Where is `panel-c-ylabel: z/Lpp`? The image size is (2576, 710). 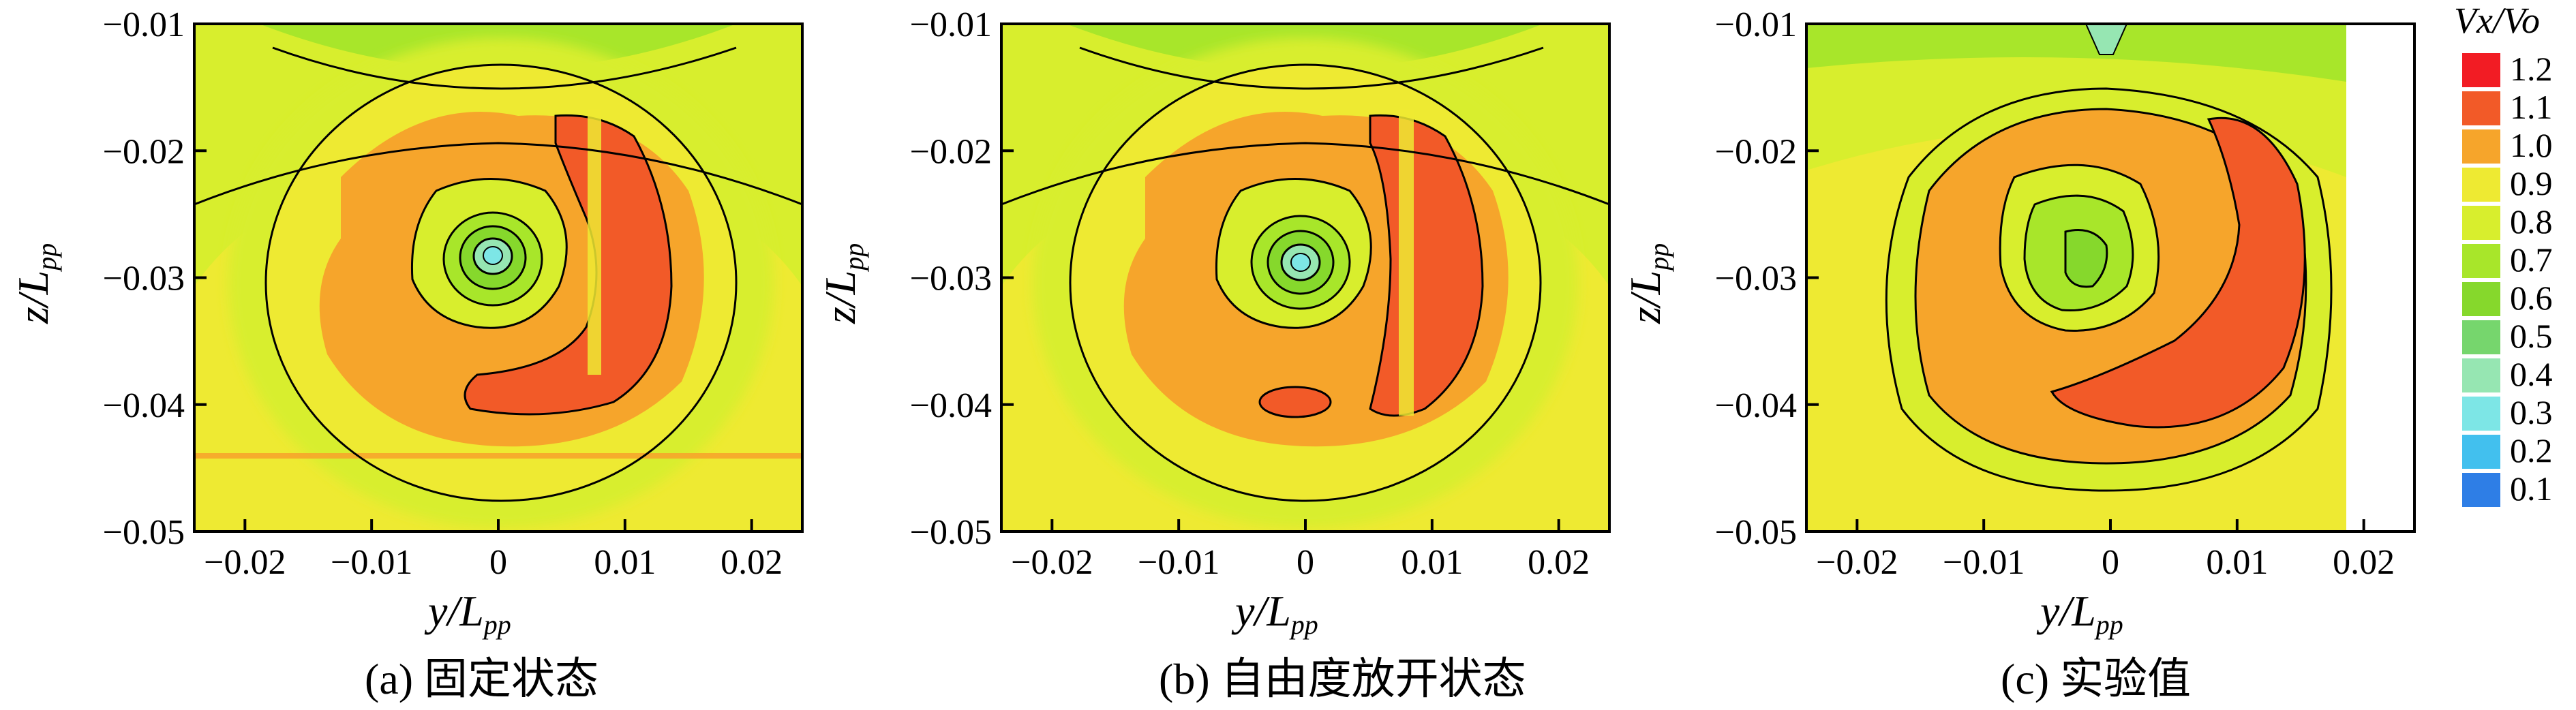 panel-c-ylabel: z/Lpp is located at coordinates (1647, 283).